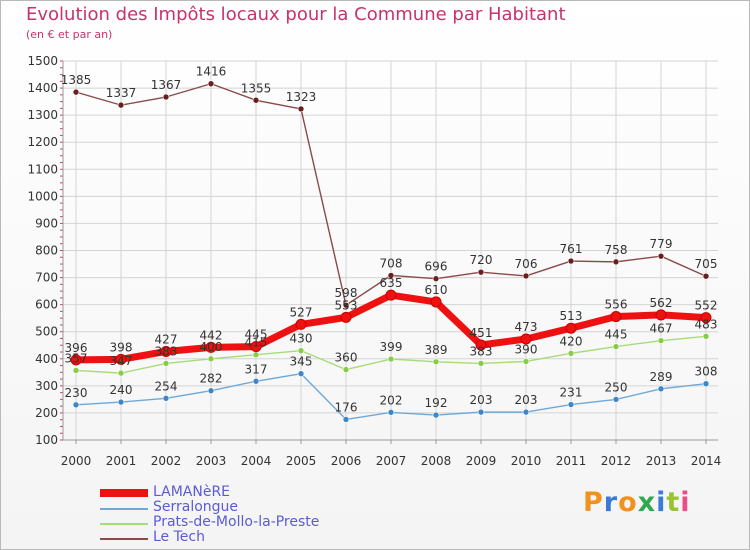 The image size is (750, 550). What do you see at coordinates (76, 461) in the screenshot?
I see `x-tick-label: 2000` at bounding box center [76, 461].